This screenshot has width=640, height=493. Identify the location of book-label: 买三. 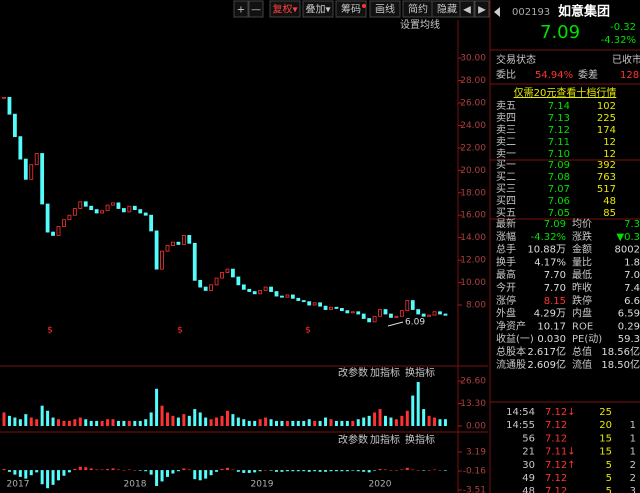
(506, 189).